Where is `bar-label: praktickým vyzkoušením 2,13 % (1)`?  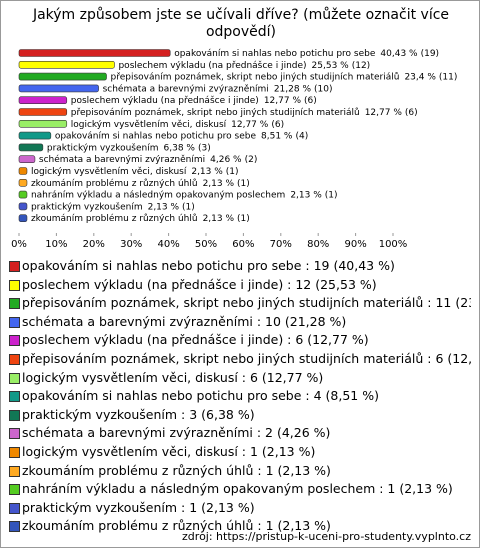
bar-label: praktickým vyzkoušením 2,13 % (1) is located at coordinates (113, 206).